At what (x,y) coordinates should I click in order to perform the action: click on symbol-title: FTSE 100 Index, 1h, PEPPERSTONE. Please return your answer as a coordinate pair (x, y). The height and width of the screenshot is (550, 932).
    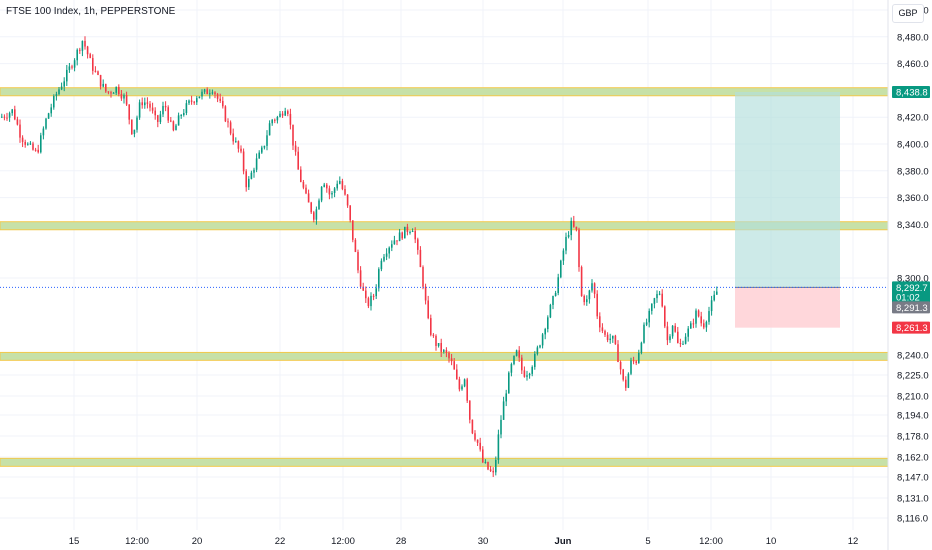
    Looking at the image, I should click on (91, 11).